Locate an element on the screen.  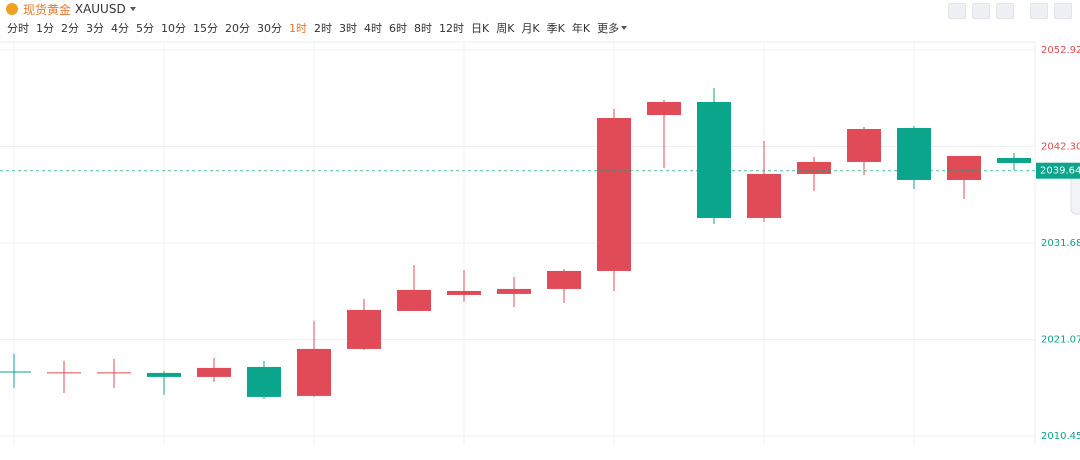
period-option: 8时 is located at coordinates (423, 28).